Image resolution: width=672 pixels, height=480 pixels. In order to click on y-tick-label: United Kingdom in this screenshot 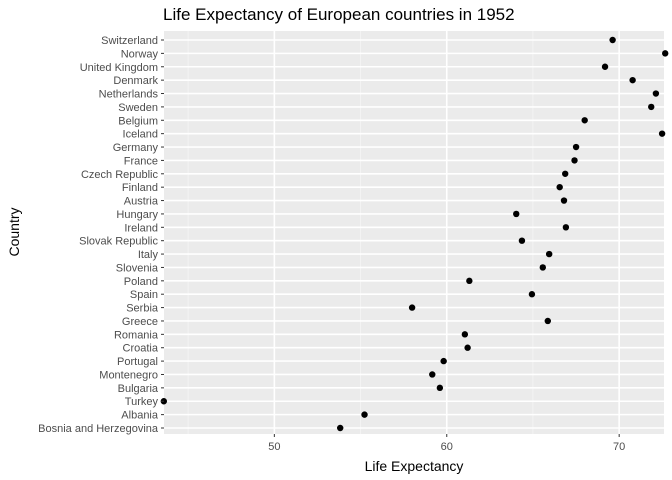, I will do `click(119, 68)`.